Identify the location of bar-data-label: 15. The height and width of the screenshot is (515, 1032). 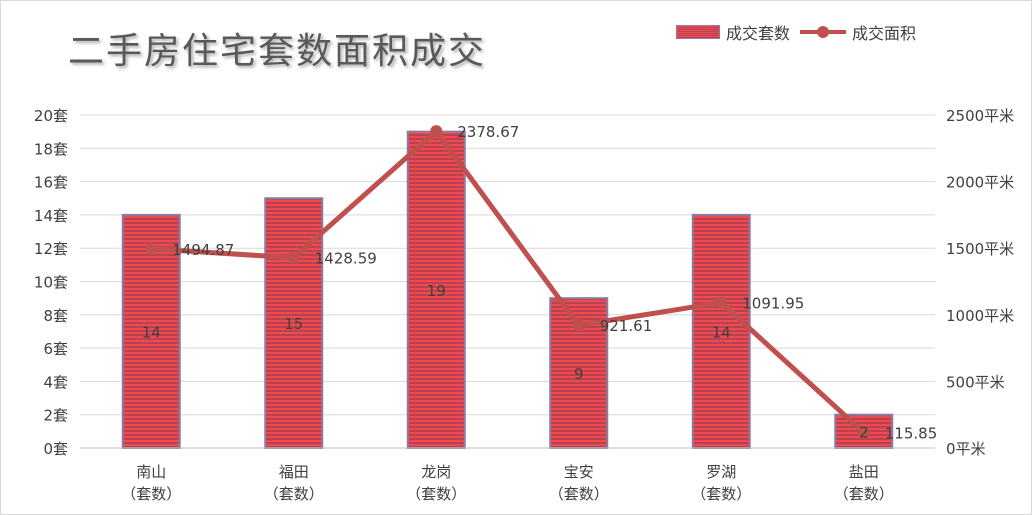
(293, 324).